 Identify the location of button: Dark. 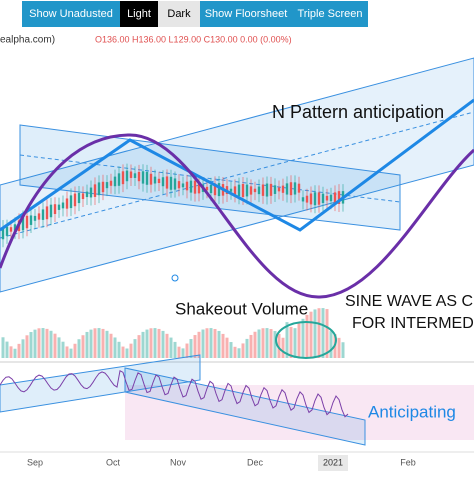
(179, 14).